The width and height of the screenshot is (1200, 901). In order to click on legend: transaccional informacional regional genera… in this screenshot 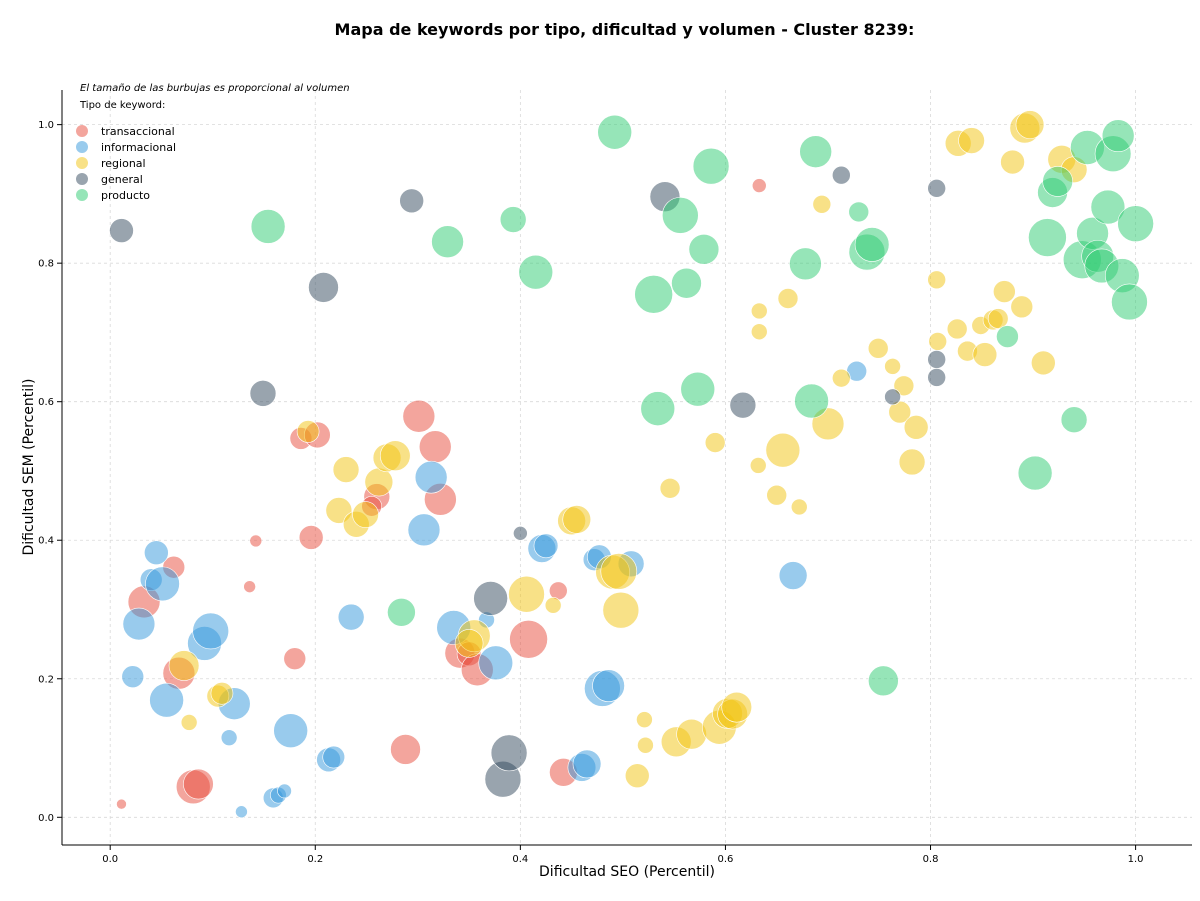, I will do `click(126, 163)`.